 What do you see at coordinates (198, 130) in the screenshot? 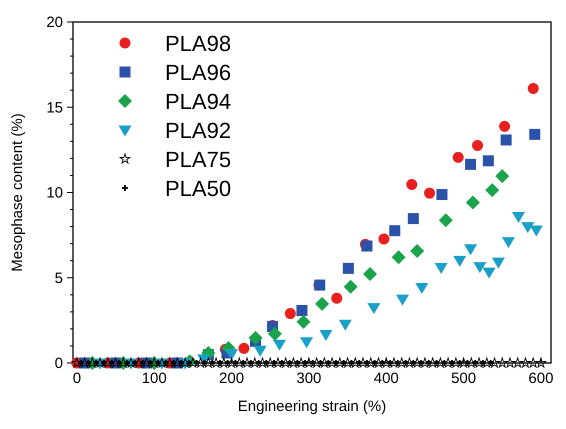
I see `legend-label: PLA92` at bounding box center [198, 130].